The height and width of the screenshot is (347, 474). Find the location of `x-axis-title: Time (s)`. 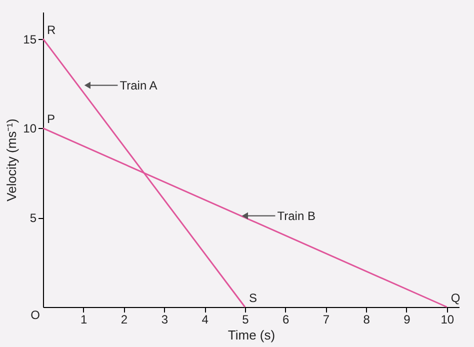

x-axis-title: Time (s) is located at coordinates (252, 335).